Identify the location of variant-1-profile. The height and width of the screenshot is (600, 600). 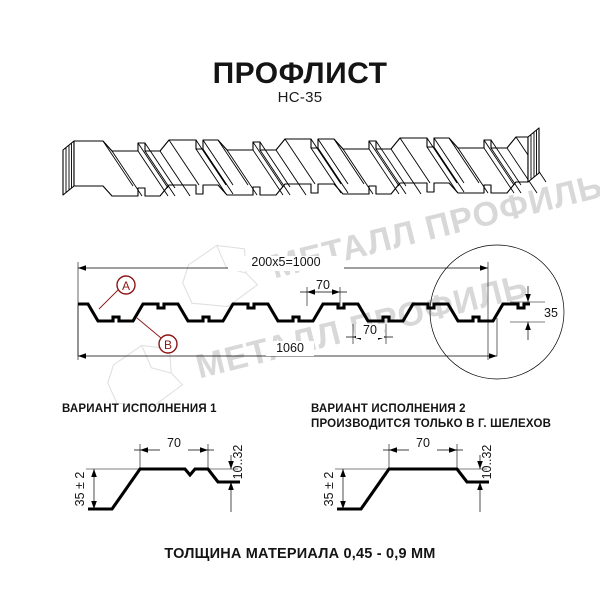
(164, 489).